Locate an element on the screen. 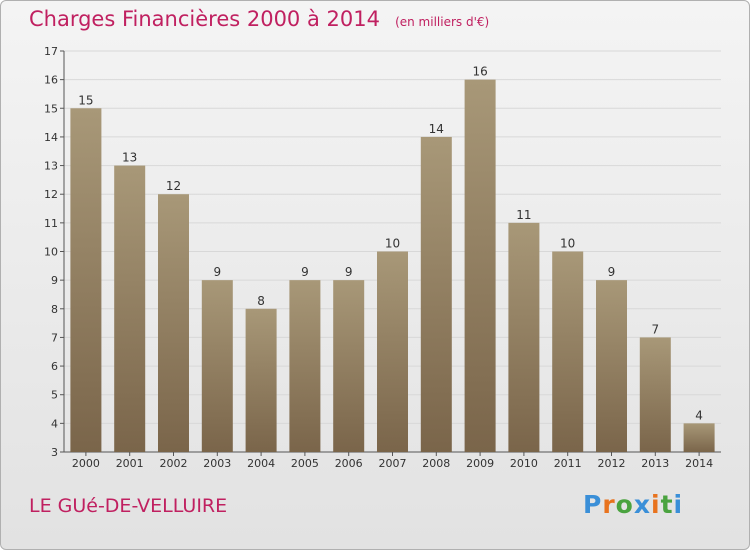 This screenshot has height=550, width=750. x-tick-label: 2011 is located at coordinates (568, 463).